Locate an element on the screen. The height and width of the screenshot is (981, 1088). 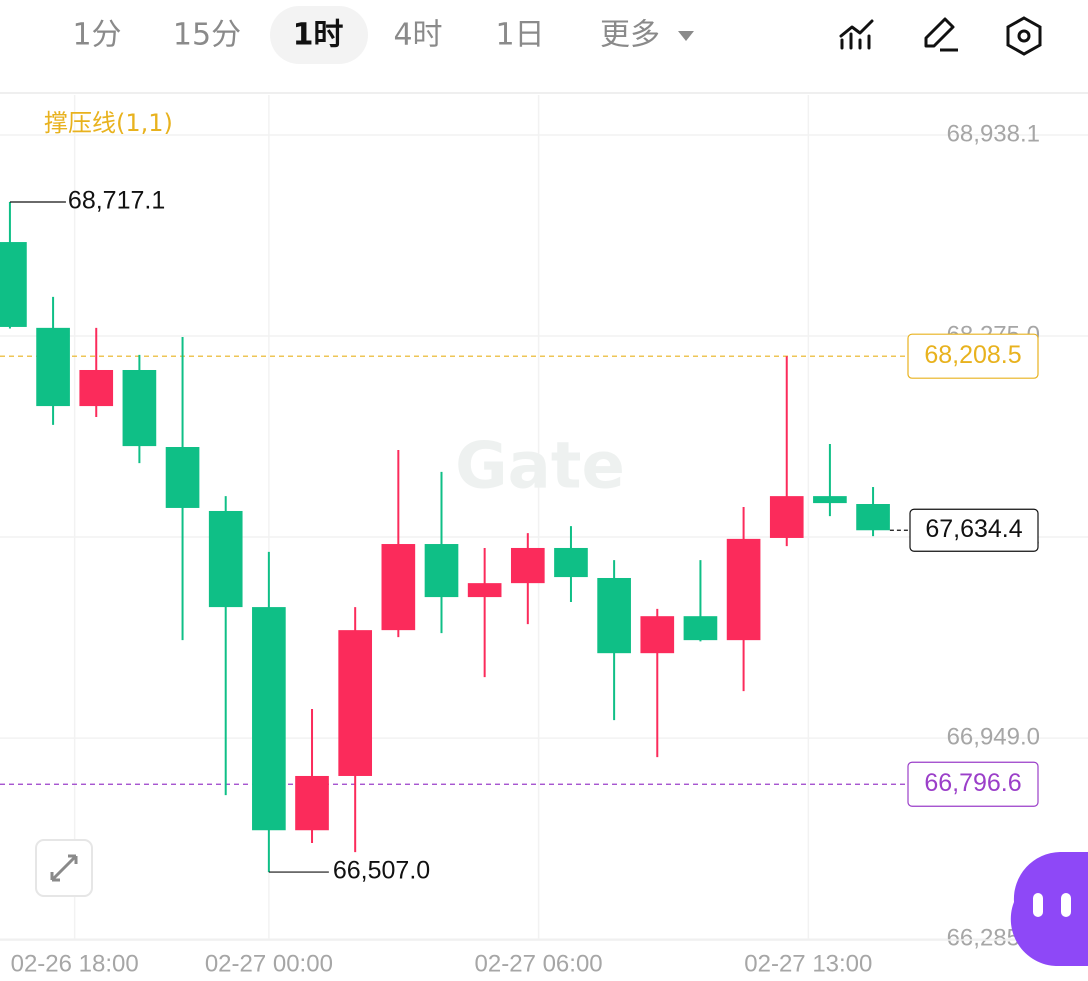
price-tag-label: 66,796.6 is located at coordinates (972, 783).